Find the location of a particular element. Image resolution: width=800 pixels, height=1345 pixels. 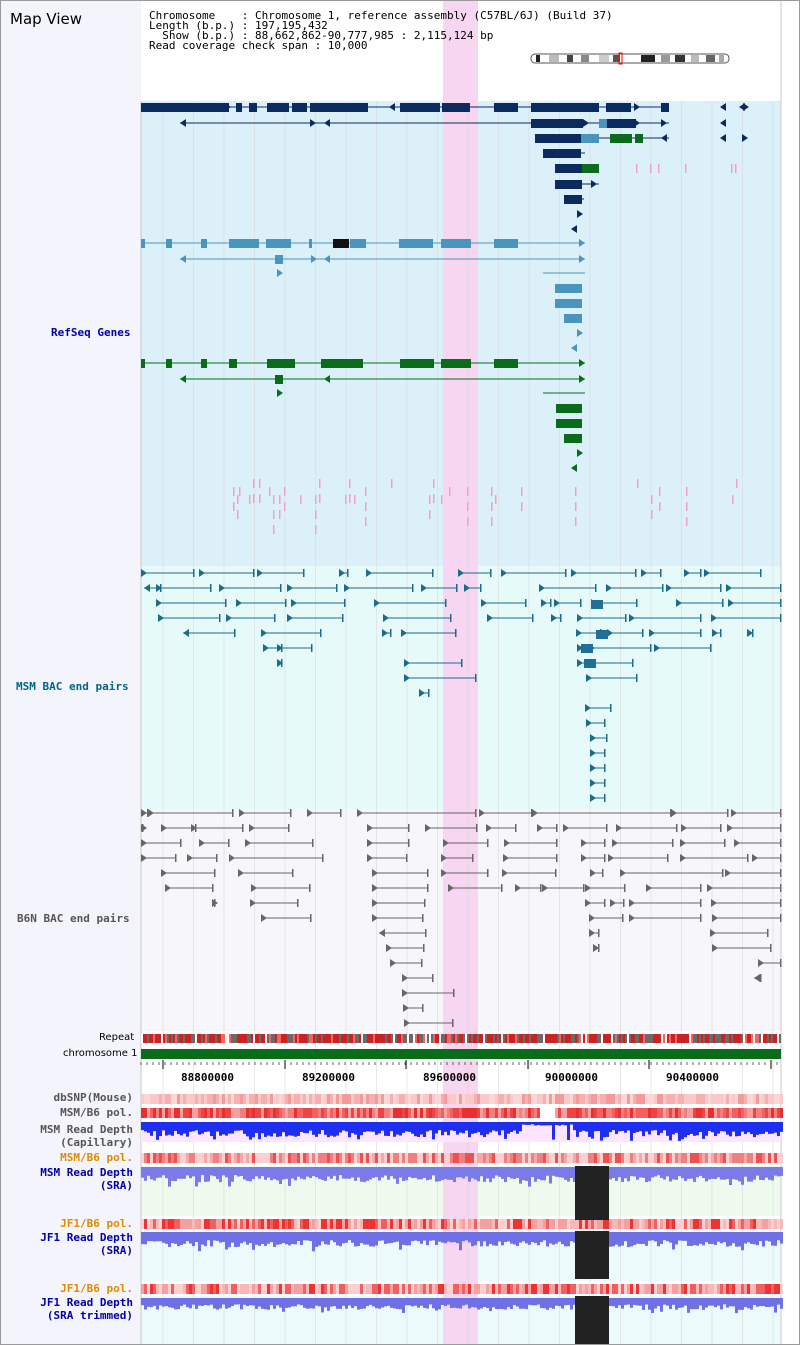

track-label-msm-depth-sra: MSM Read Depth (SRA) is located at coordinates (86, 1179).